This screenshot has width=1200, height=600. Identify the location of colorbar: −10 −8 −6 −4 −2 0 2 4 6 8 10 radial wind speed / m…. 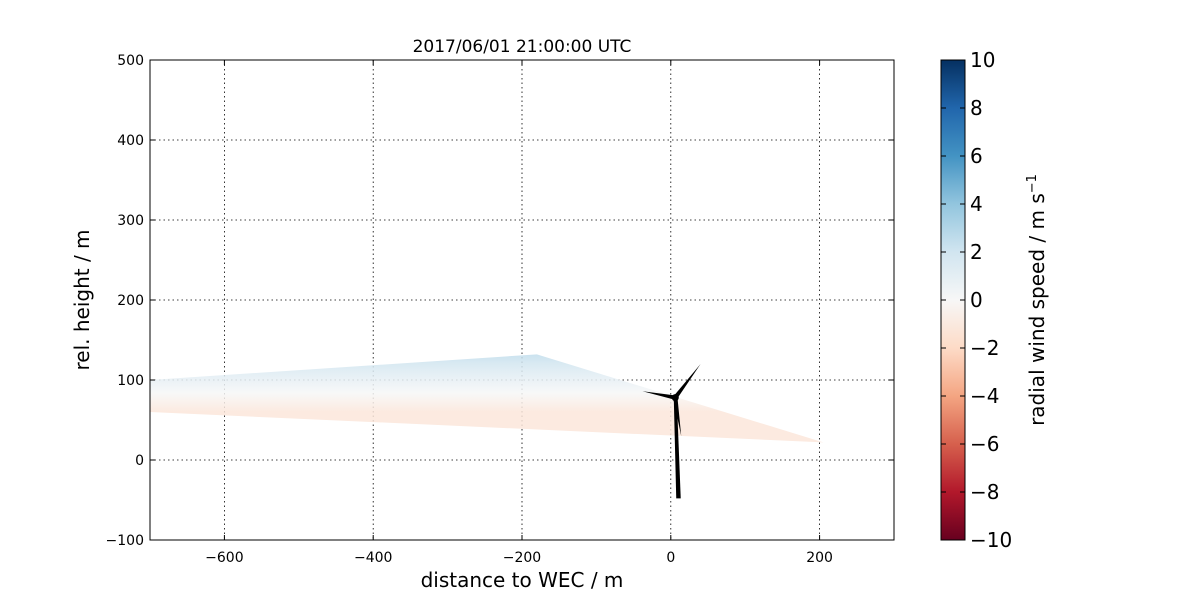
(994, 300).